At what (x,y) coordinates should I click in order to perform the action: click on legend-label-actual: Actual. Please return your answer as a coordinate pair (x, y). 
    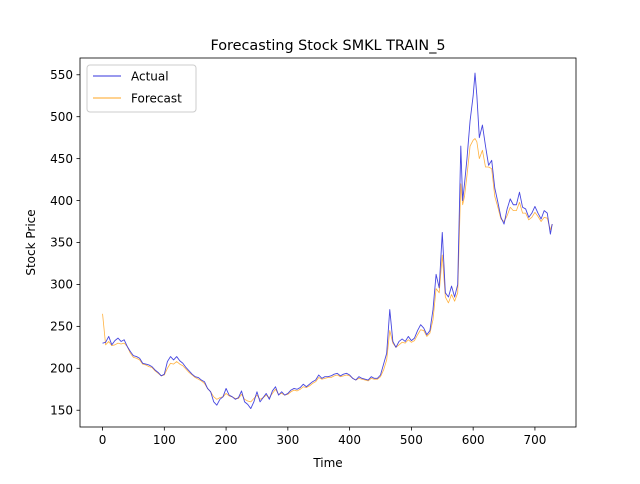
    Looking at the image, I should click on (150, 77).